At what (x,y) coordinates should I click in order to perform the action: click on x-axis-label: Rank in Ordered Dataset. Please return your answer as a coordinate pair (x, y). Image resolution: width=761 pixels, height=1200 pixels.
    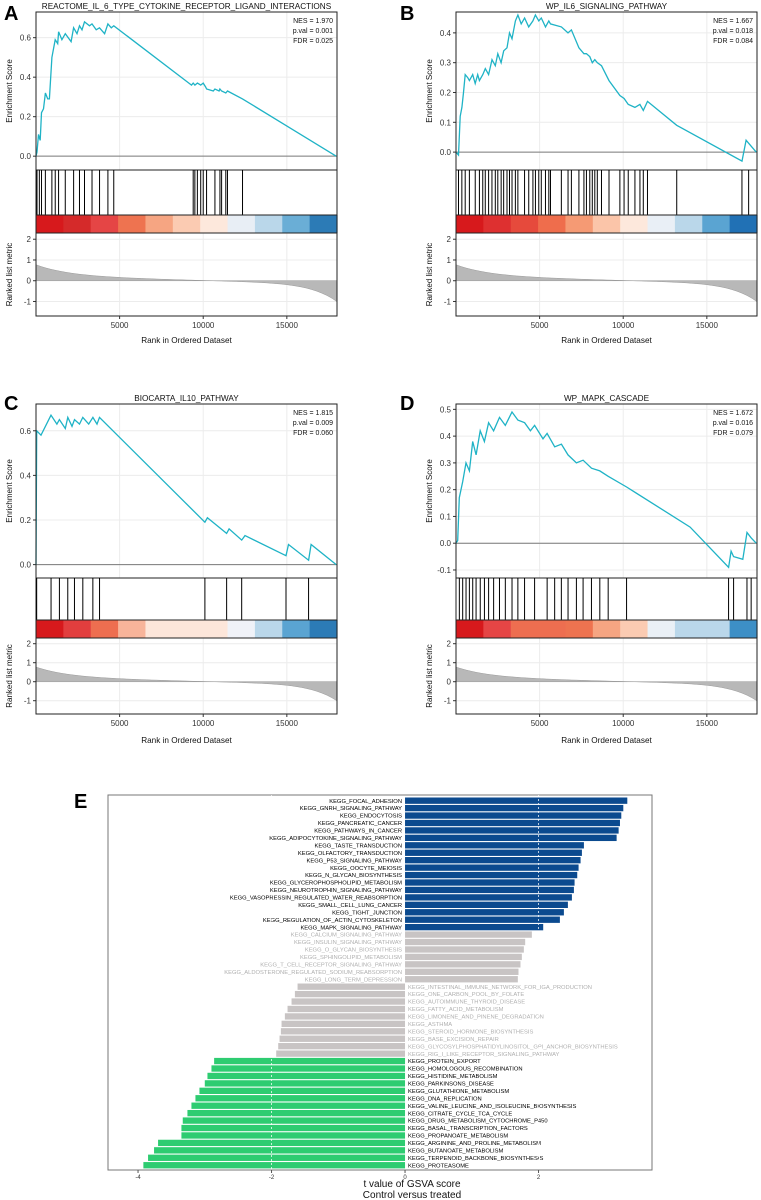
    Looking at the image, I should click on (606, 740).